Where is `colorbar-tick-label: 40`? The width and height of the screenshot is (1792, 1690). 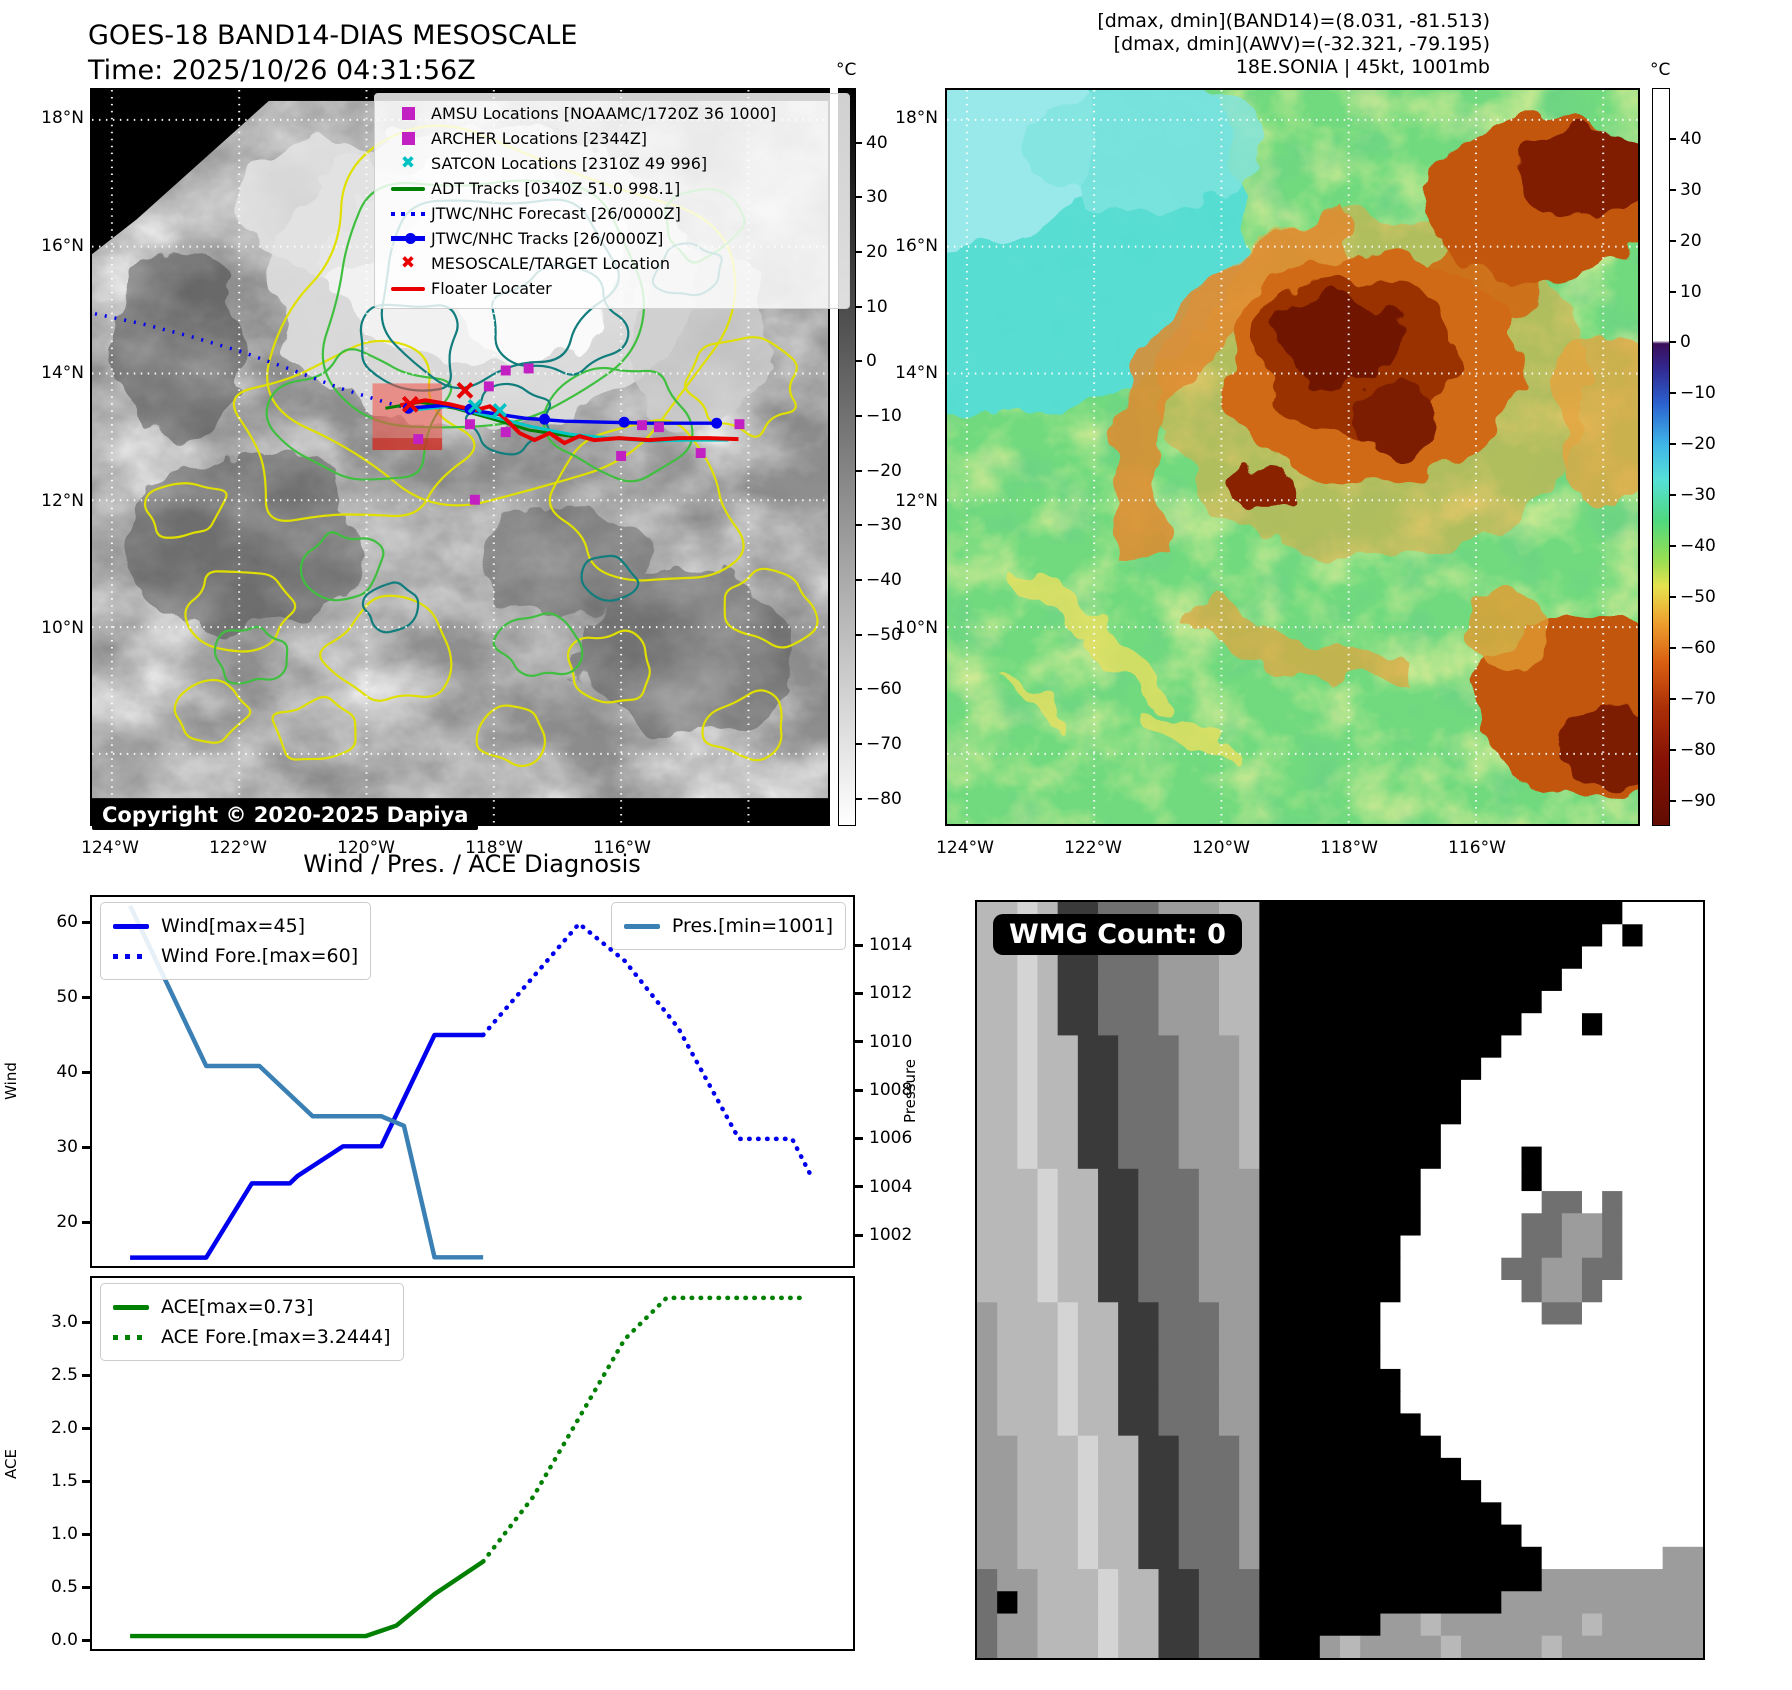
colorbar-tick-label: 40 is located at coordinates (1691, 138).